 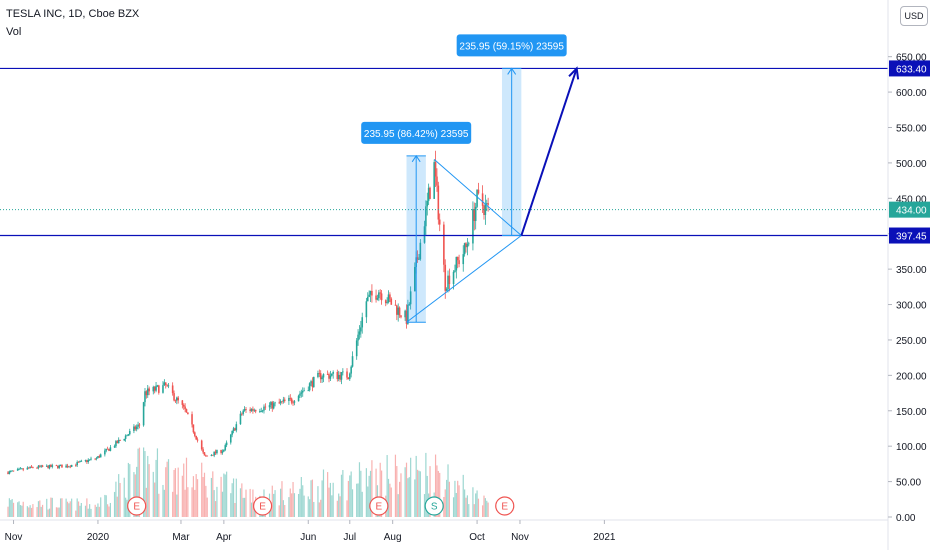 What do you see at coordinates (911, 270) in the screenshot?
I see `price-tick-label: 350.00` at bounding box center [911, 270].